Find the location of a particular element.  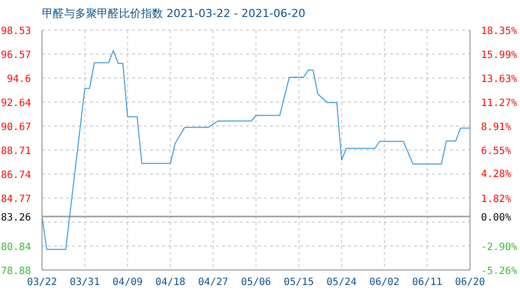

y-tick-label: 94.6 is located at coordinates (18, 79).